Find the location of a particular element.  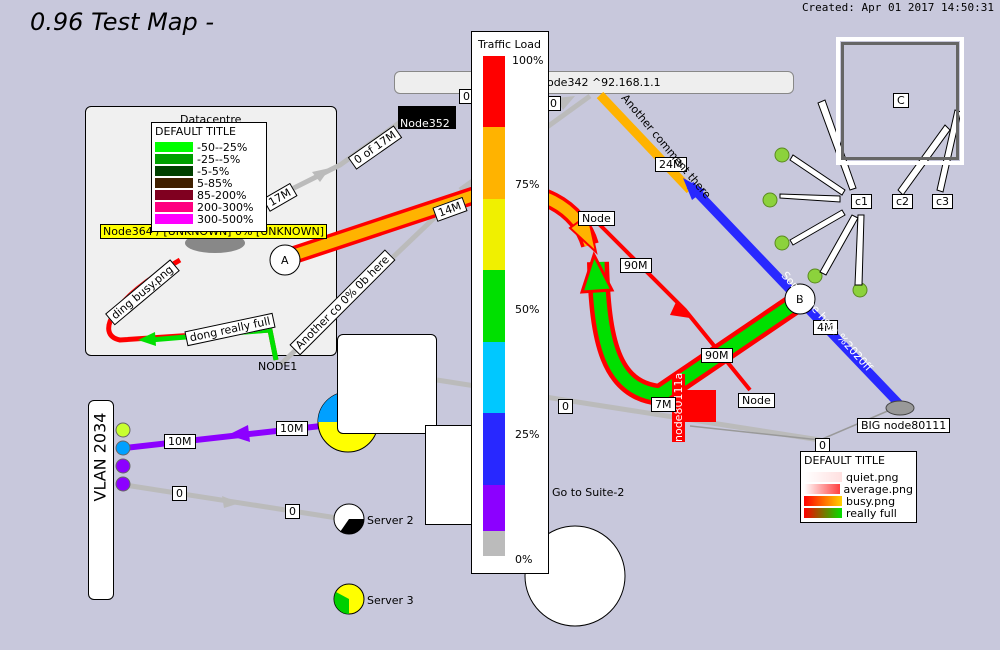

legend-row: 200-300% is located at coordinates (209, 207).